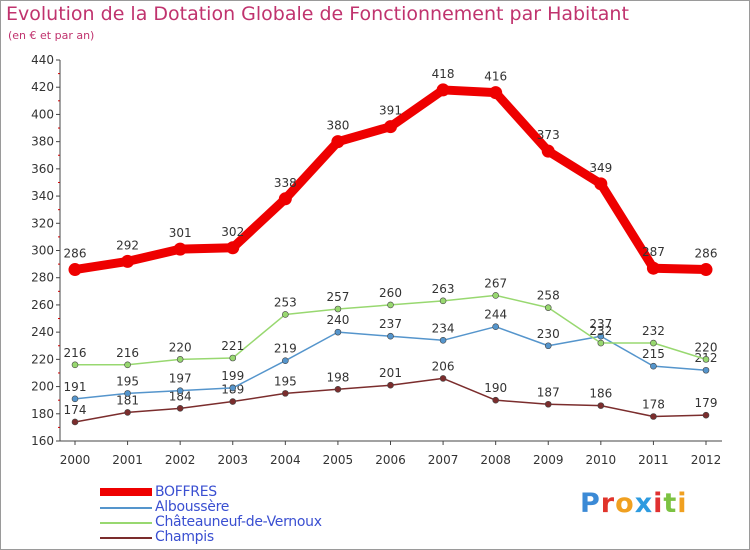  What do you see at coordinates (42, 251) in the screenshot?
I see `y-tick-label: 300` at bounding box center [42, 251].